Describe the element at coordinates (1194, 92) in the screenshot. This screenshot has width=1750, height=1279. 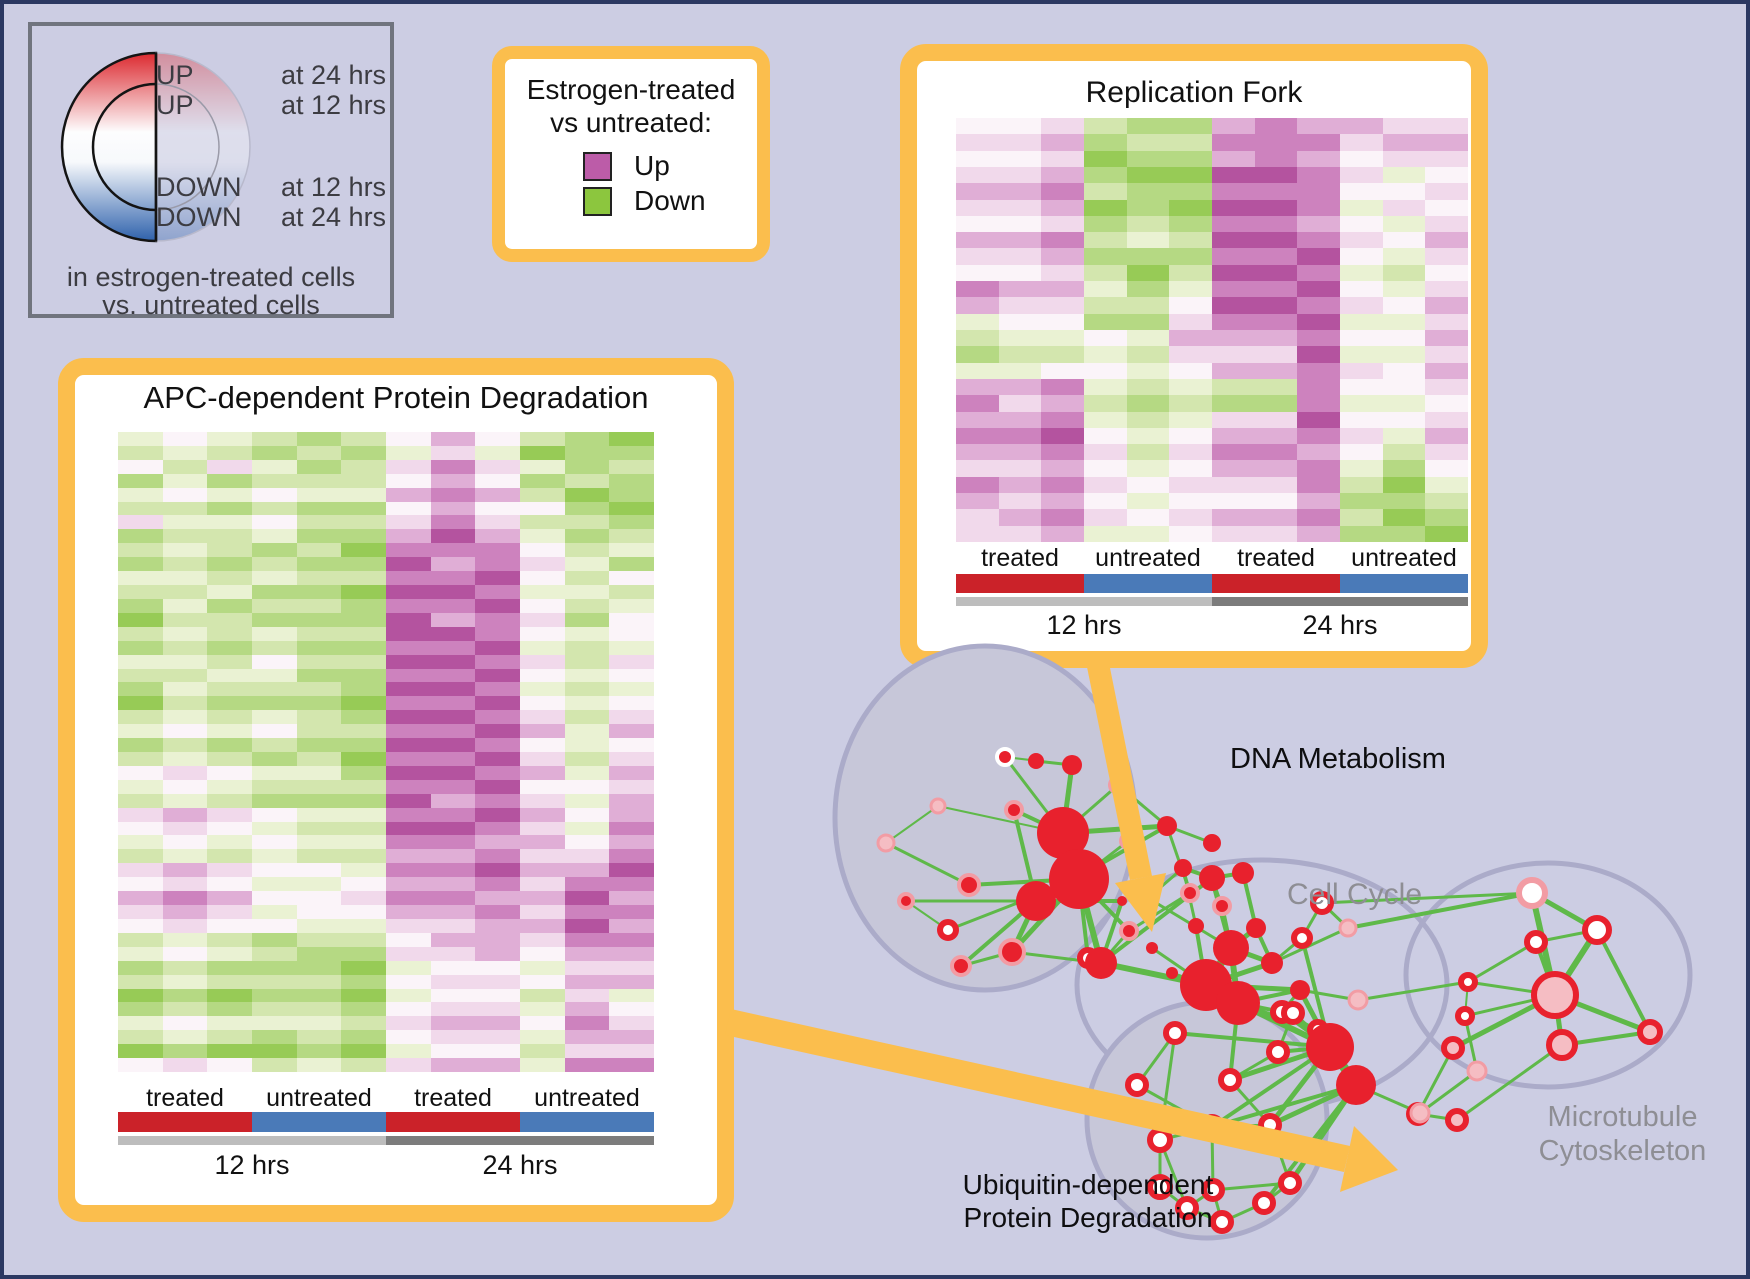
I see `replication-panel-title: Replication Fork` at that location.